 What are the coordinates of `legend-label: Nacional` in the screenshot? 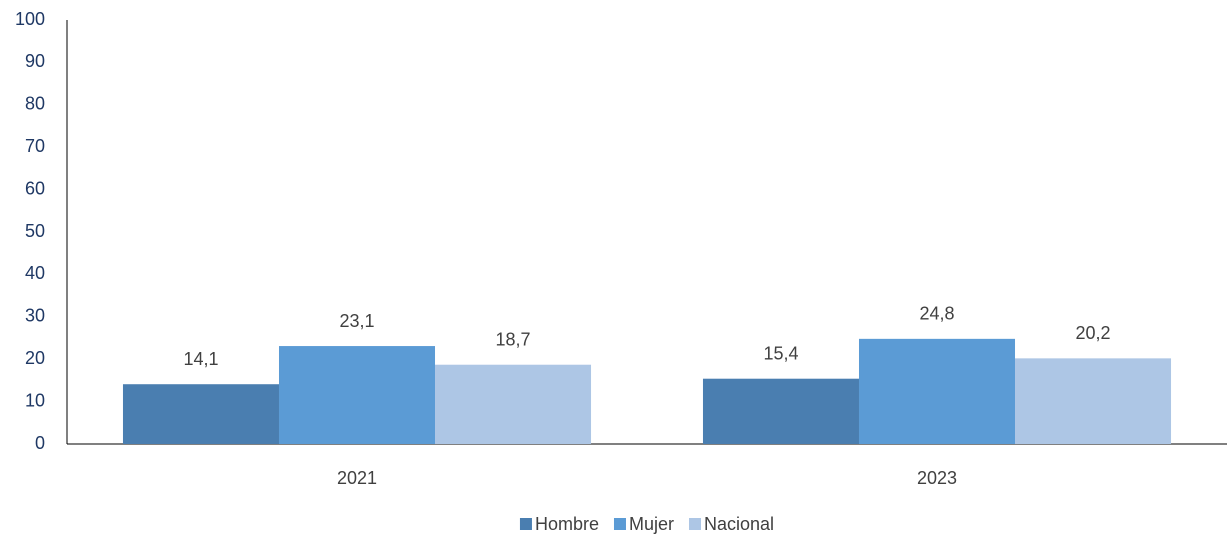 It's located at (739, 524).